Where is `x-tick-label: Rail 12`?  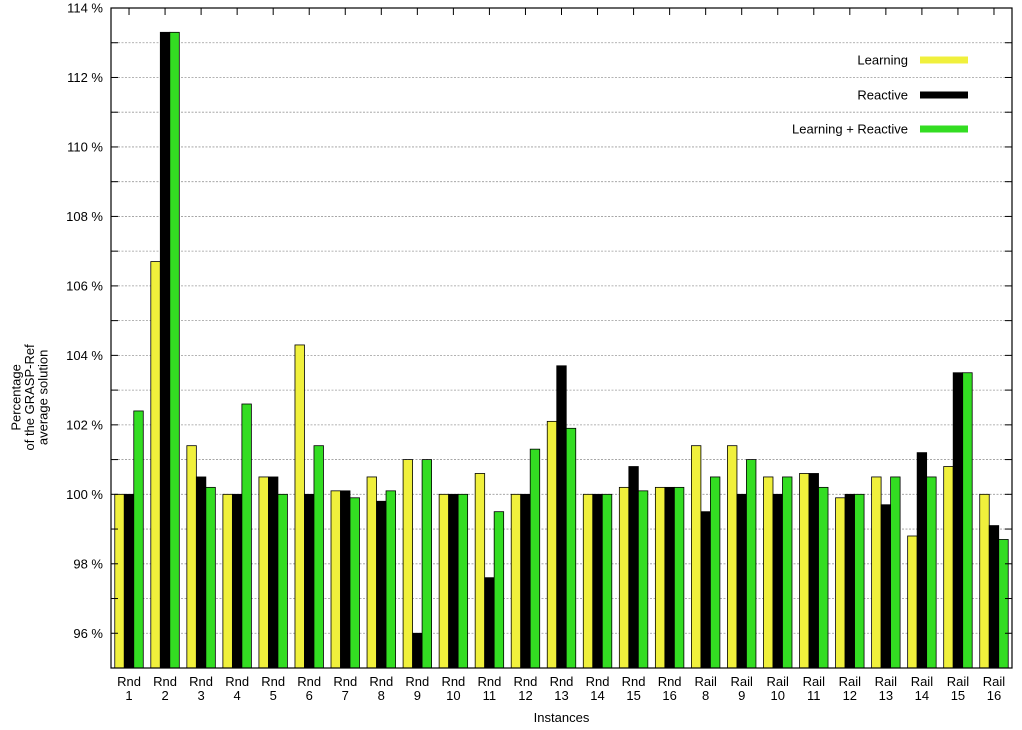 x-tick-label: Rail 12 is located at coordinates (850, 688).